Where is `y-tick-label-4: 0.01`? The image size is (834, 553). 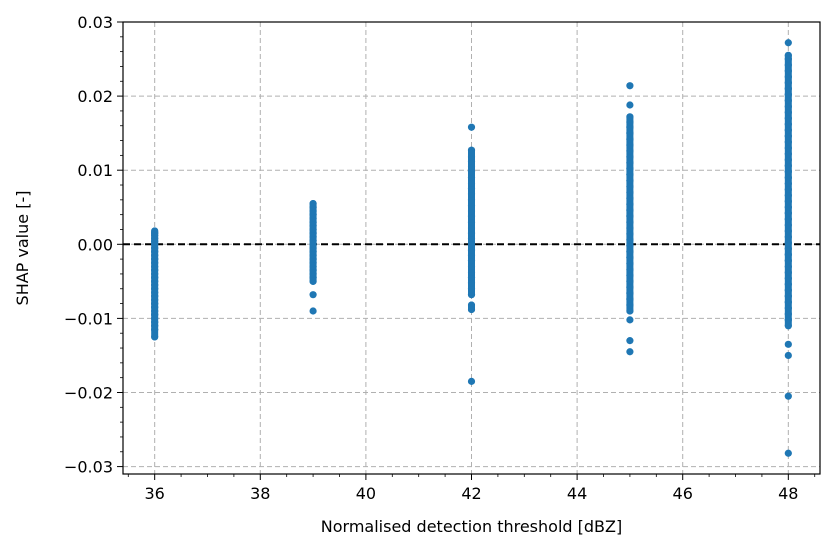
y-tick-label-4: 0.01 is located at coordinates (95, 170).